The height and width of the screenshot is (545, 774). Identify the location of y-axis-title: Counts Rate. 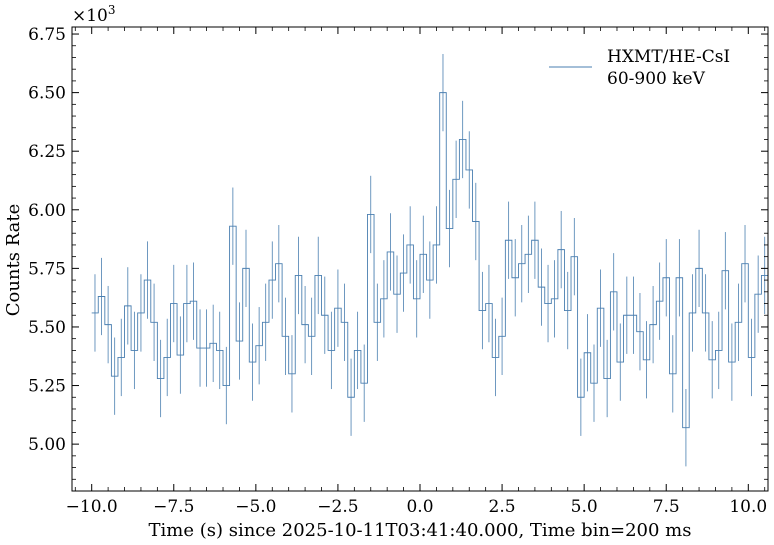
(13, 260).